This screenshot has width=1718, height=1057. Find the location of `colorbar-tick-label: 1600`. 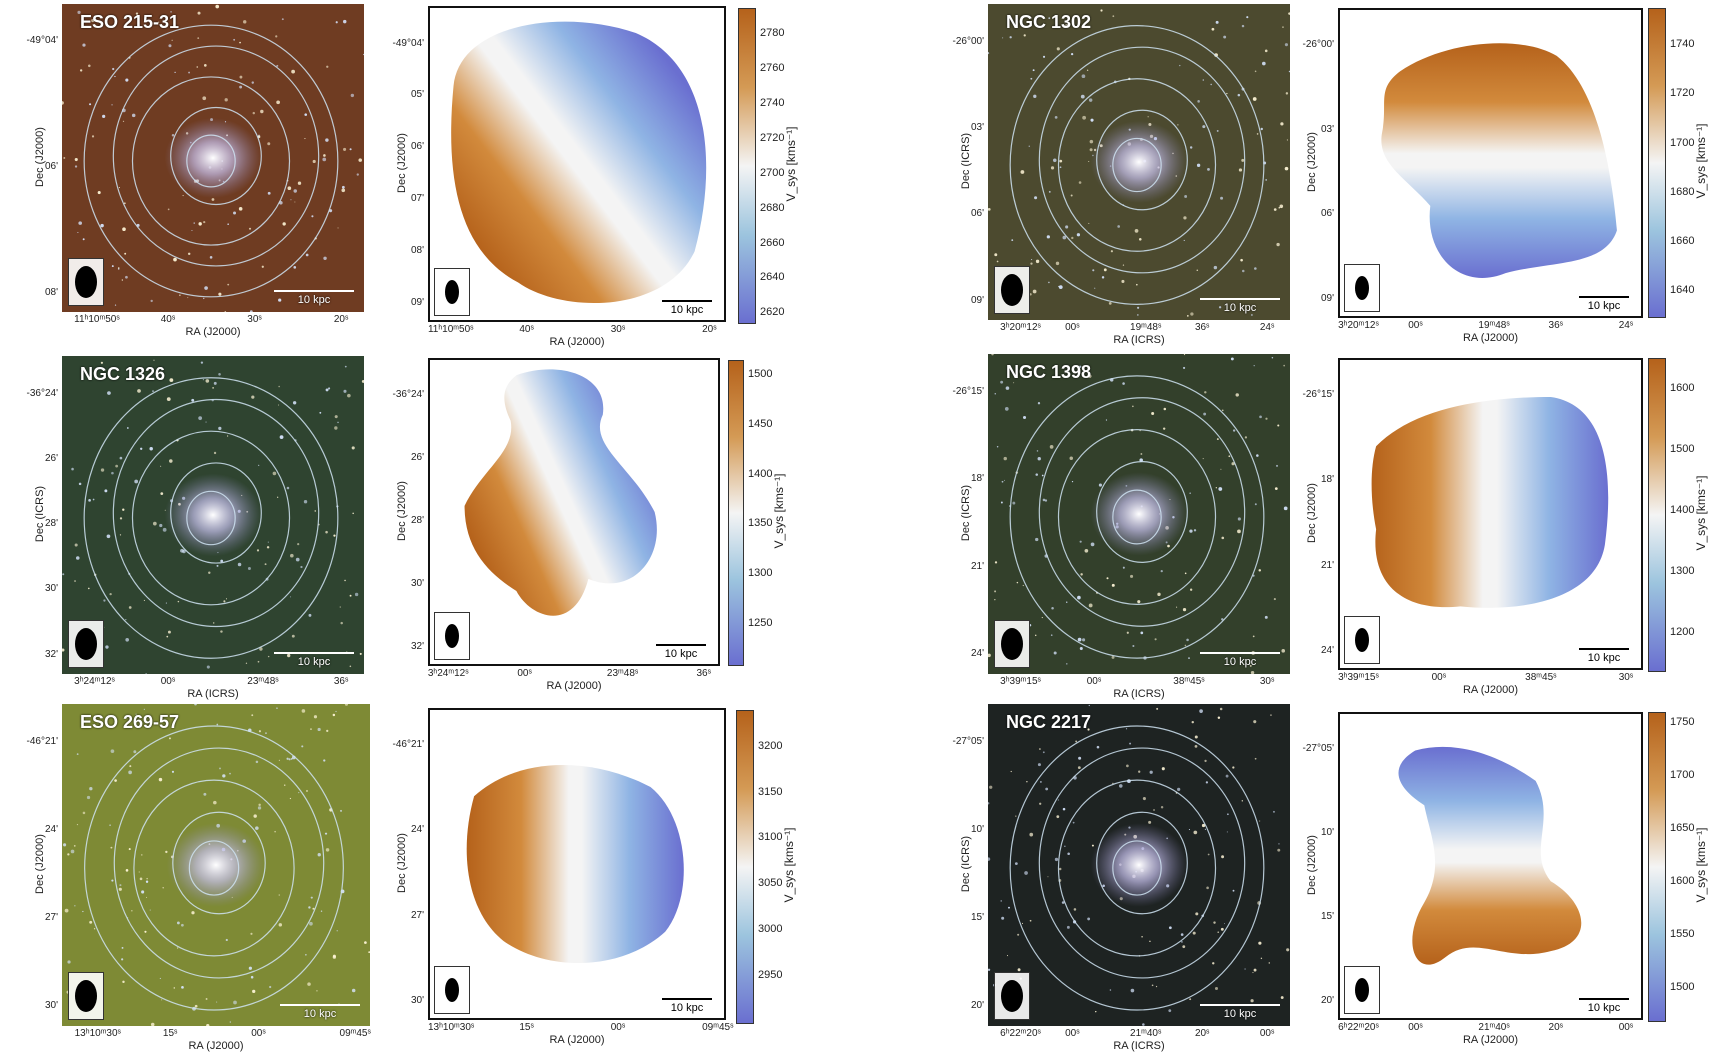

colorbar-tick-label: 1600 is located at coordinates (1682, 880).